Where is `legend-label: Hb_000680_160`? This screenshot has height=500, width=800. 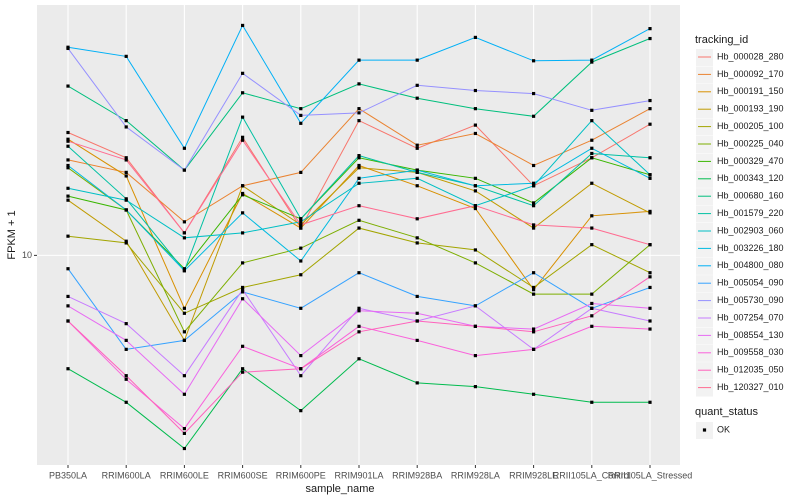
legend-label: Hb_000680_160 is located at coordinates (750, 196).